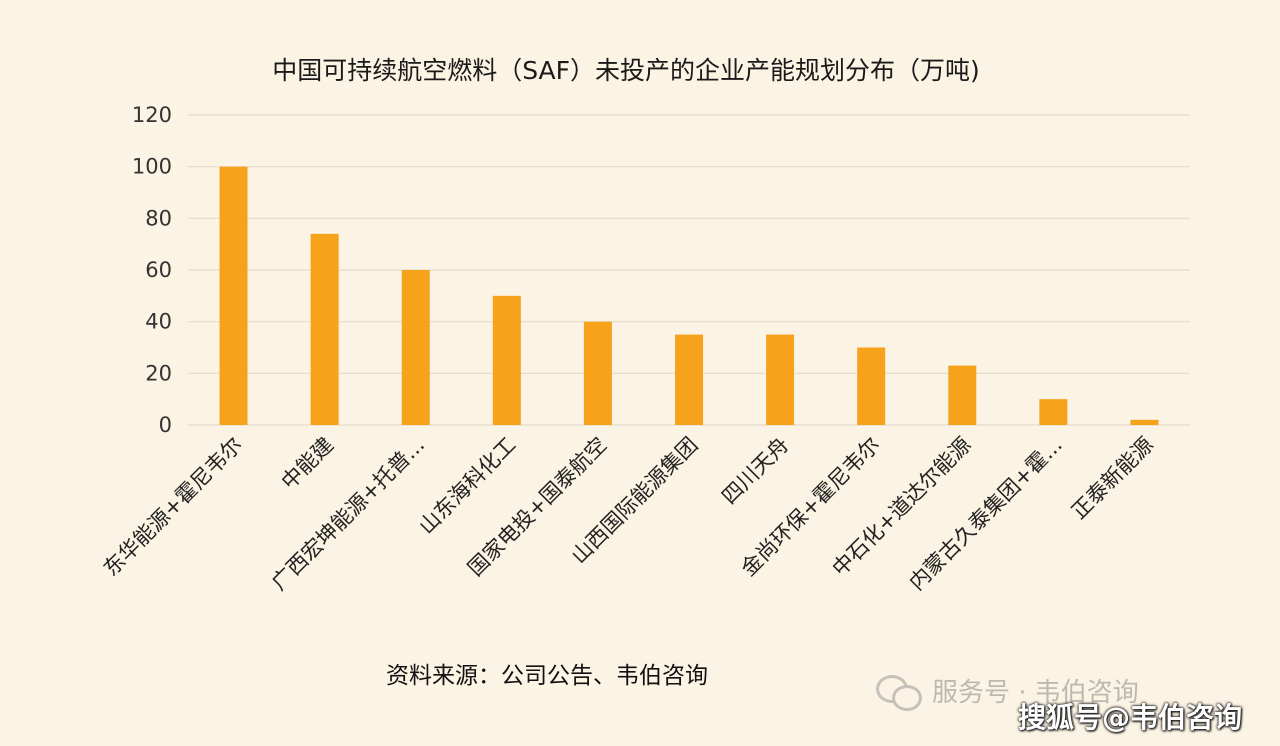  What do you see at coordinates (755, 471) in the screenshot?
I see `x-category-label: 四川天舟` at bounding box center [755, 471].